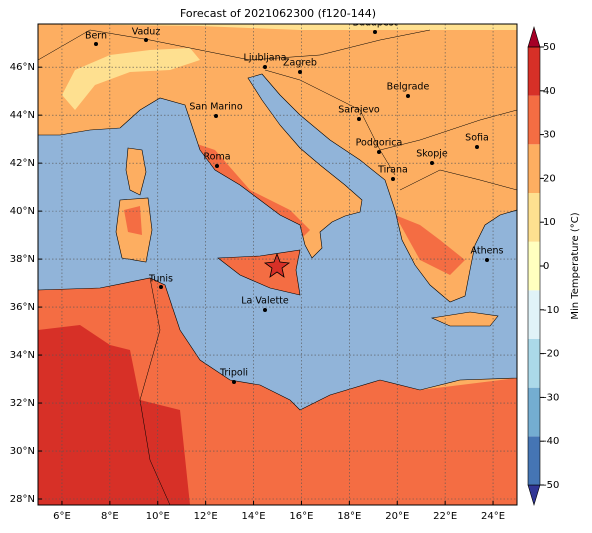  I want to click on city-label: Bern, so click(96, 36).